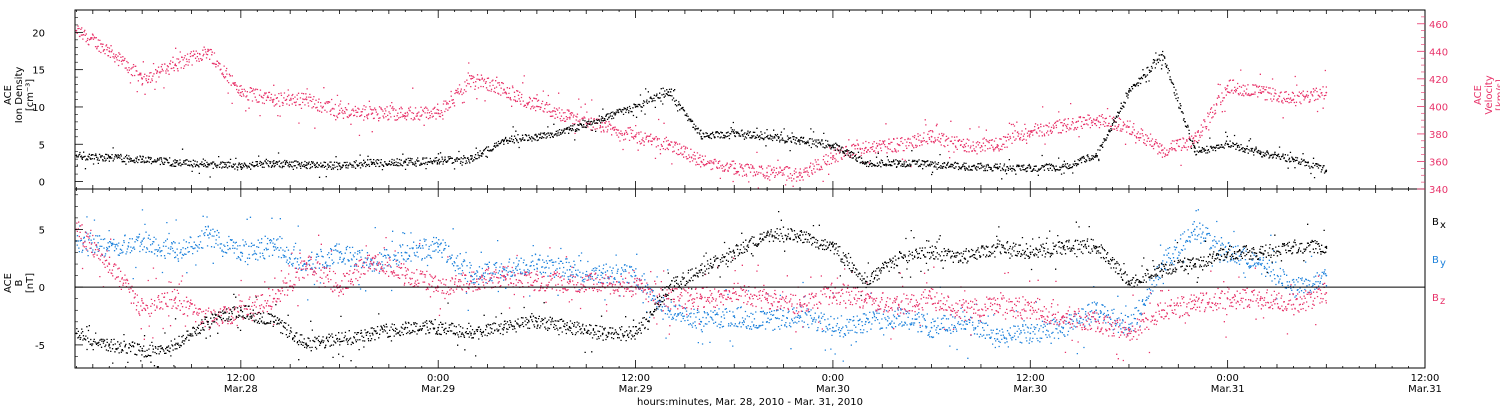 The height and width of the screenshot is (410, 1500). Describe the element at coordinates (1435, 260) in the screenshot. I see `legend-by: B` at that location.